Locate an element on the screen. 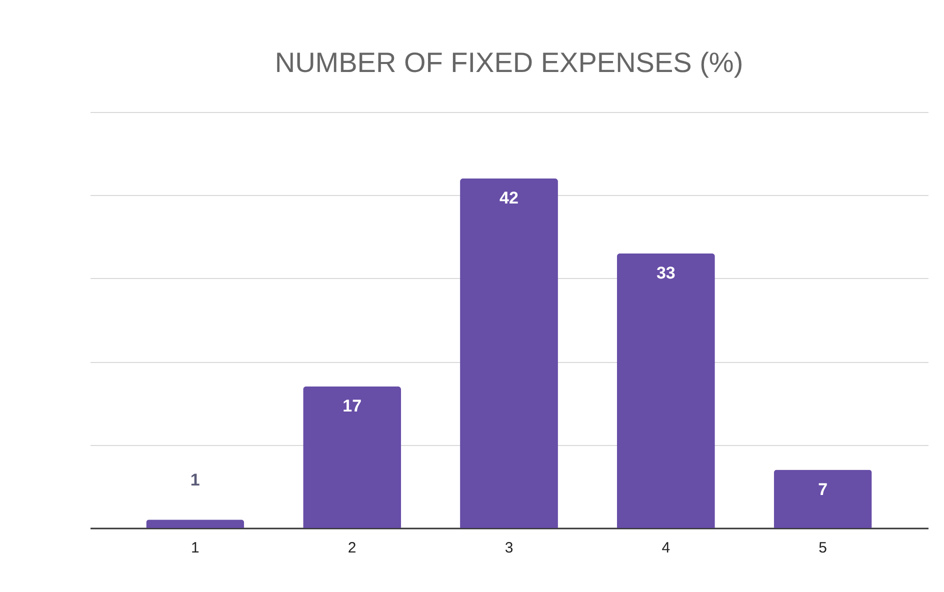 Image resolution: width=944 pixels, height=592 pixels. chart-title: NUMBER OF FIXED EXPENSES (%) is located at coordinates (509, 62).